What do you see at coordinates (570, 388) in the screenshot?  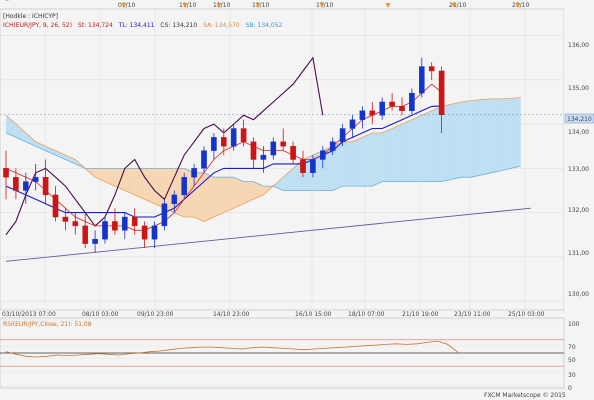 I see `rsi-scale-label: 0` at bounding box center [570, 388].